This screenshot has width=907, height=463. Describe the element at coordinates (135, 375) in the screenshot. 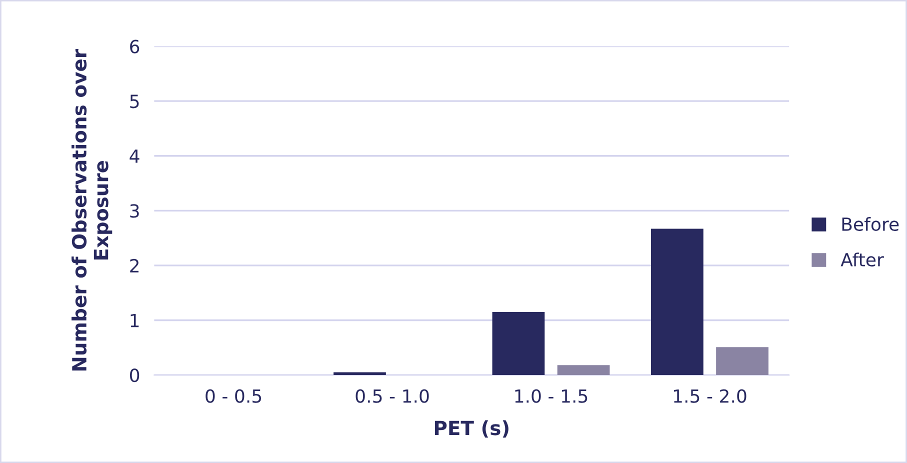

I see `y-tick-label: 0` at that location.